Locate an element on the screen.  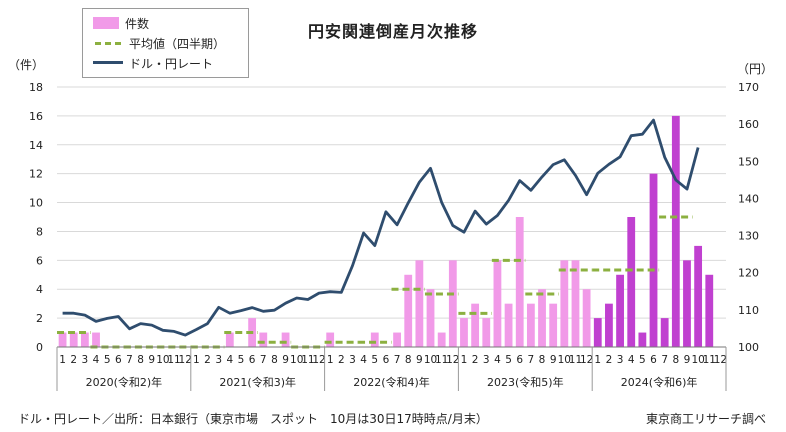
legend-swatch-line is located at coordinates (108, 63).